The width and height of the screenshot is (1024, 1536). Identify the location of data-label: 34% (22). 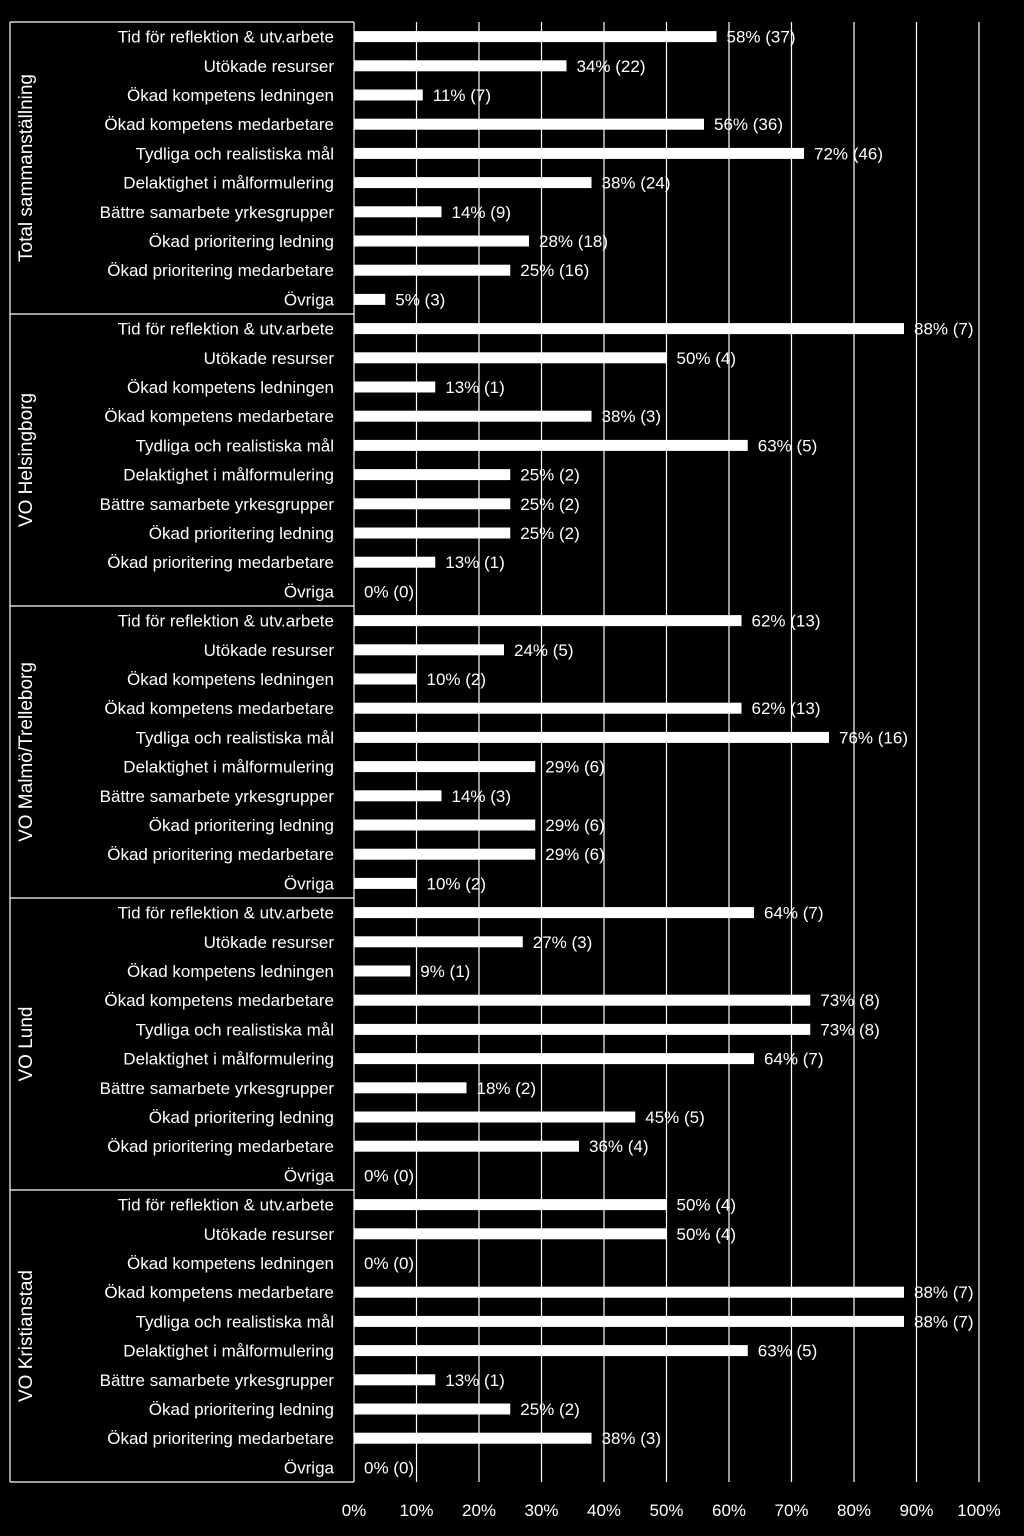
(611, 66).